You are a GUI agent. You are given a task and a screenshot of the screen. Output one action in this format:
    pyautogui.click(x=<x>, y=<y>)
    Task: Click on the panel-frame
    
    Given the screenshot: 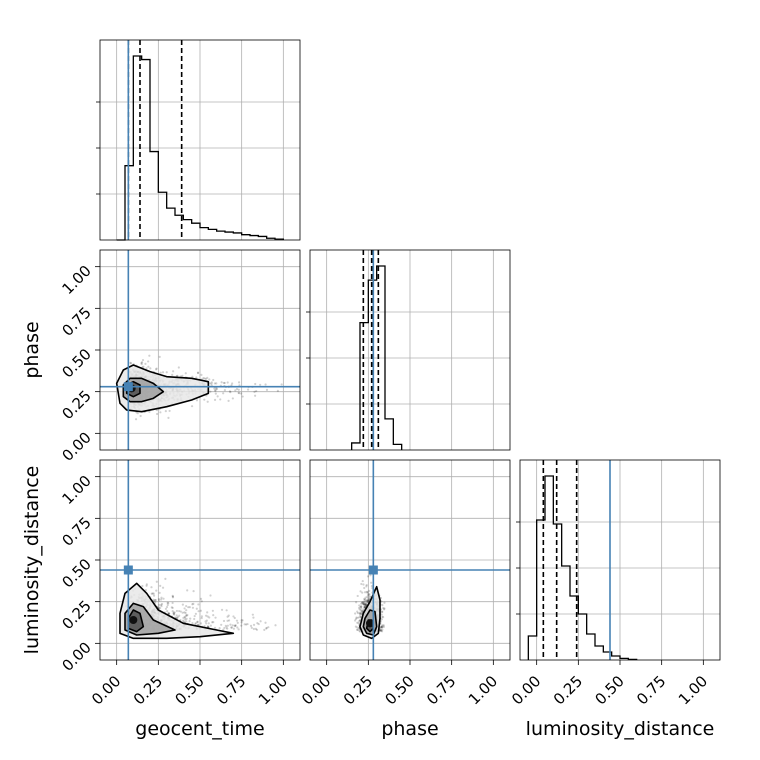 What is the action you would take?
    pyautogui.click(x=200, y=140)
    